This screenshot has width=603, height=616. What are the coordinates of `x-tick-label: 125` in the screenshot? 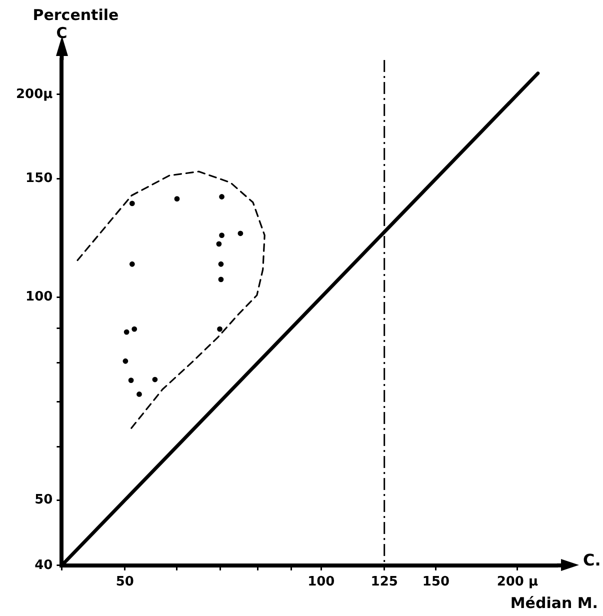 It's located at (384, 582).